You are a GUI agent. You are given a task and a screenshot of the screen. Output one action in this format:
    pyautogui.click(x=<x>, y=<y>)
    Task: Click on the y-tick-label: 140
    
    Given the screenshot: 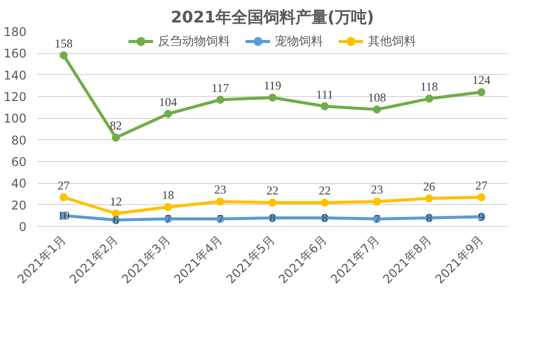 What is the action you would take?
    pyautogui.click(x=15, y=75)
    